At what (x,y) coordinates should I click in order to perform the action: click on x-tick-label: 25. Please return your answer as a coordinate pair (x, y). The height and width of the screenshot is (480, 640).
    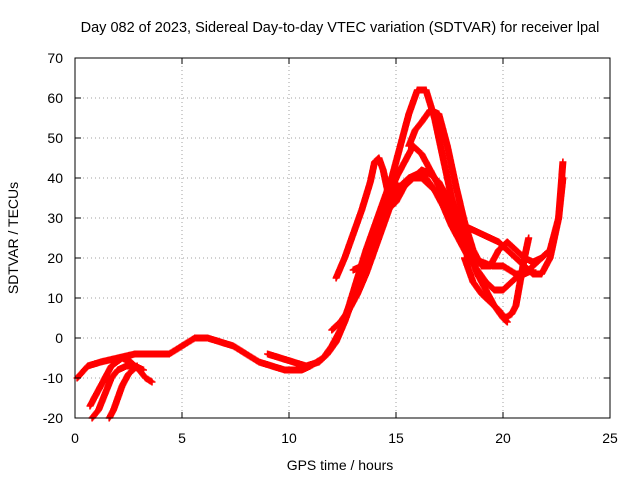
    Looking at the image, I should click on (610, 438).